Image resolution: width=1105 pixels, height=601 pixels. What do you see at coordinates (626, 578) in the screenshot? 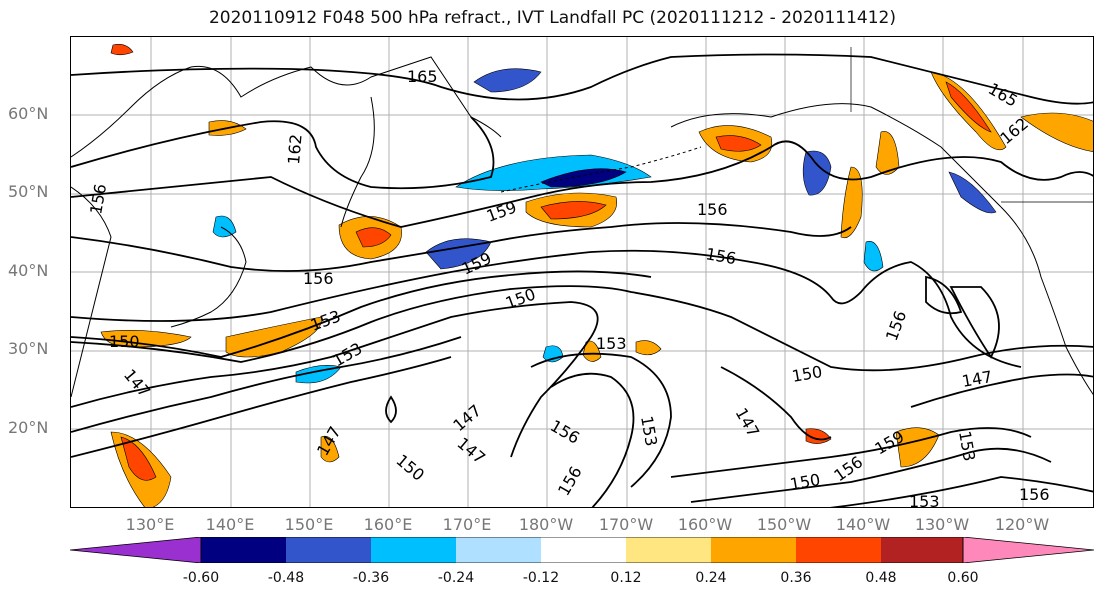
I see `colorbar-tick: 0.12` at bounding box center [626, 578].